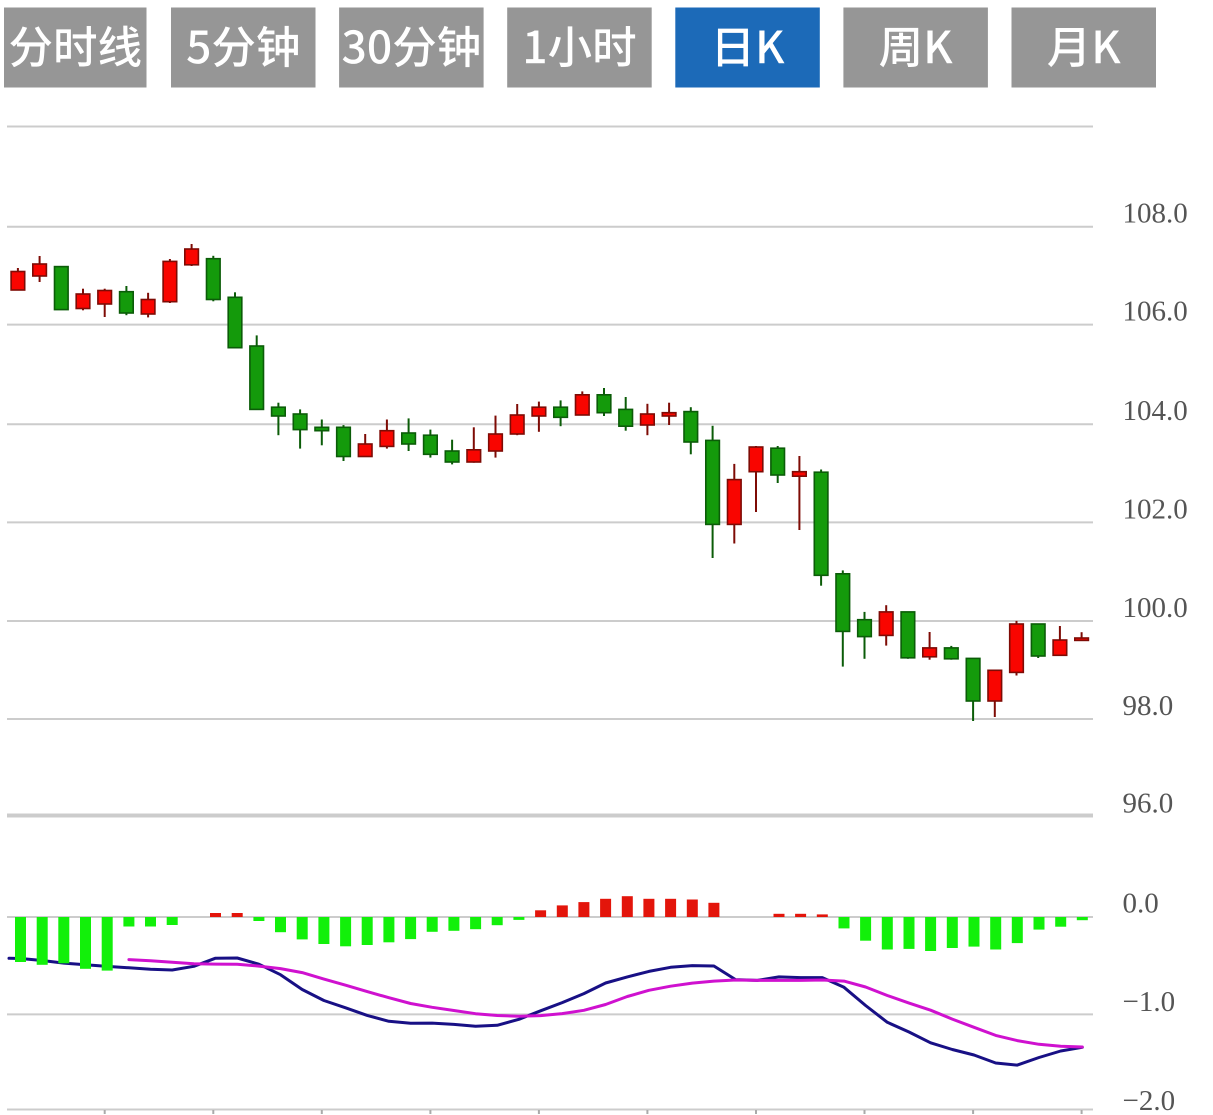  I want to click on svg-text: 108.0, so click(1155, 214).